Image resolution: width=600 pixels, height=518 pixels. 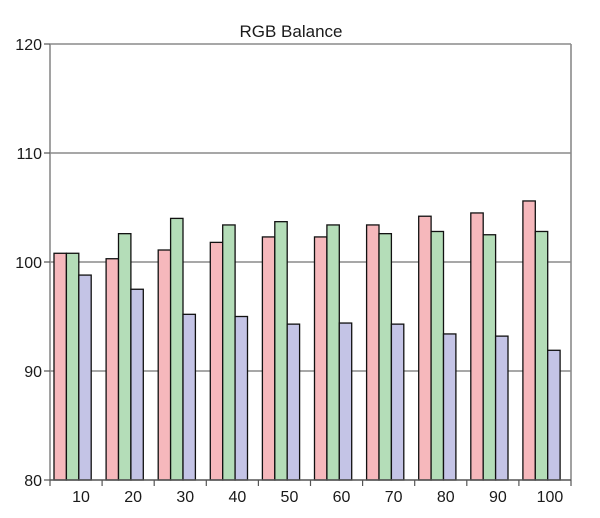 What do you see at coordinates (237, 497) in the screenshot?
I see `x-tick-label: 40` at bounding box center [237, 497].